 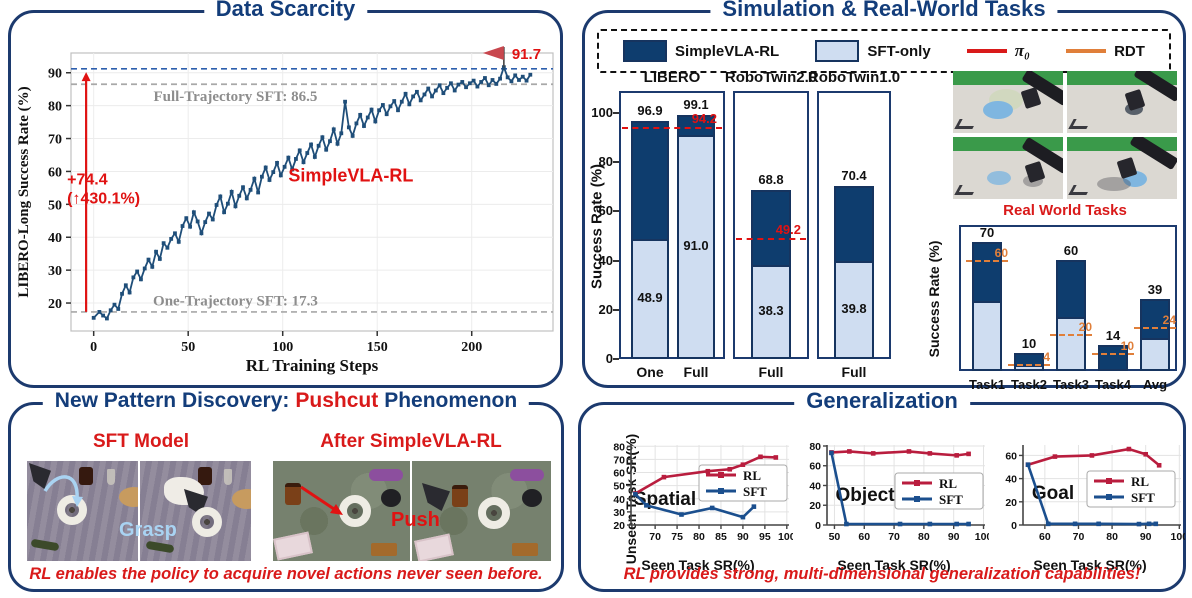 I want to click on bar-category-label: Task3, so click(x=1071, y=384).